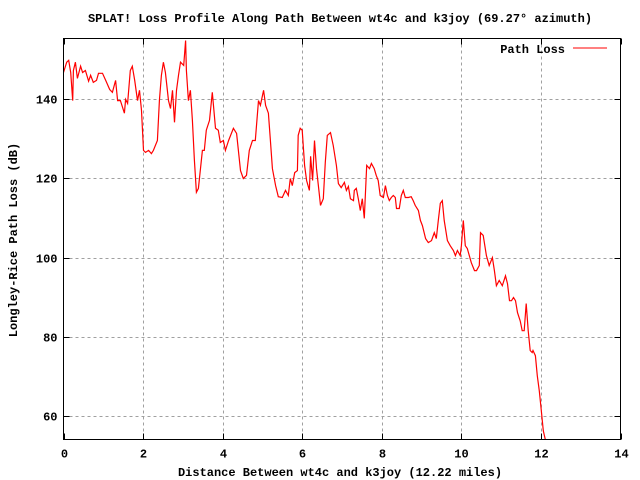  Describe the element at coordinates (621, 455) in the screenshot. I see `x-tick-label: 14` at that location.